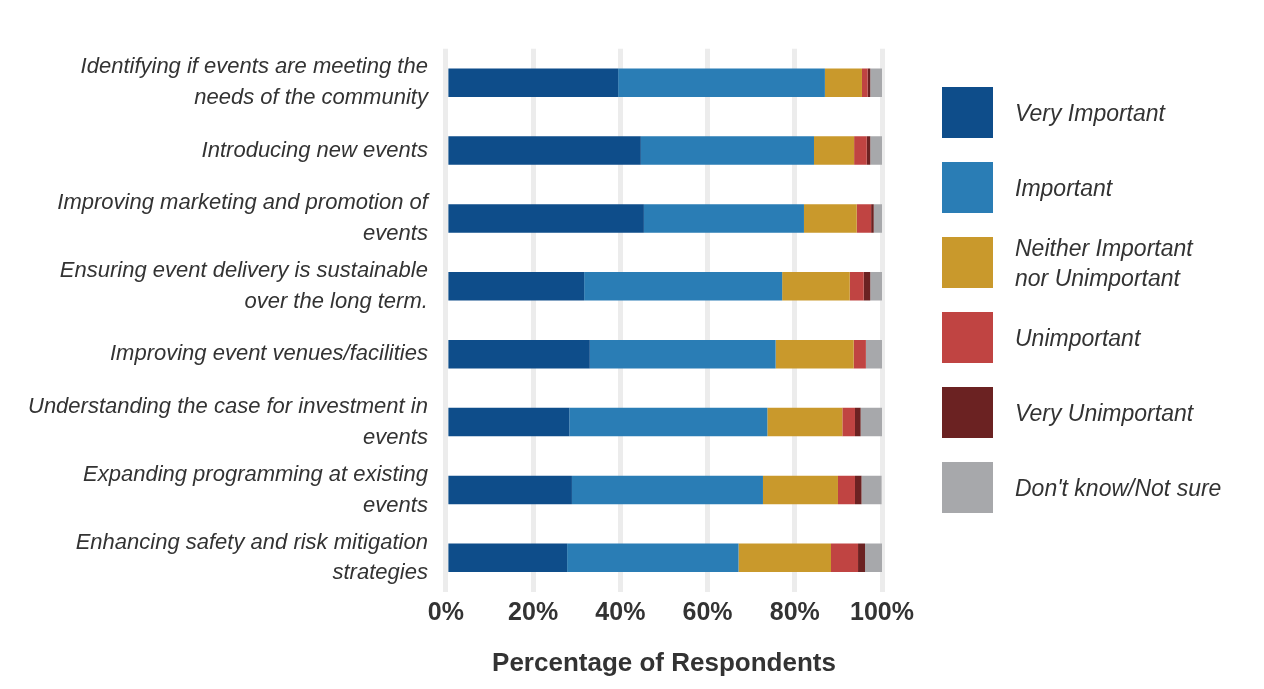 This screenshot has width=1264, height=689. I want to click on x-tick-label: 80%, so click(794, 610).